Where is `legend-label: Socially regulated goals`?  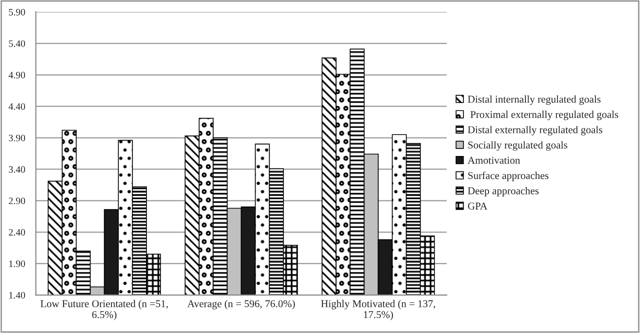 legend-label: Socially regulated goals is located at coordinates (518, 146).